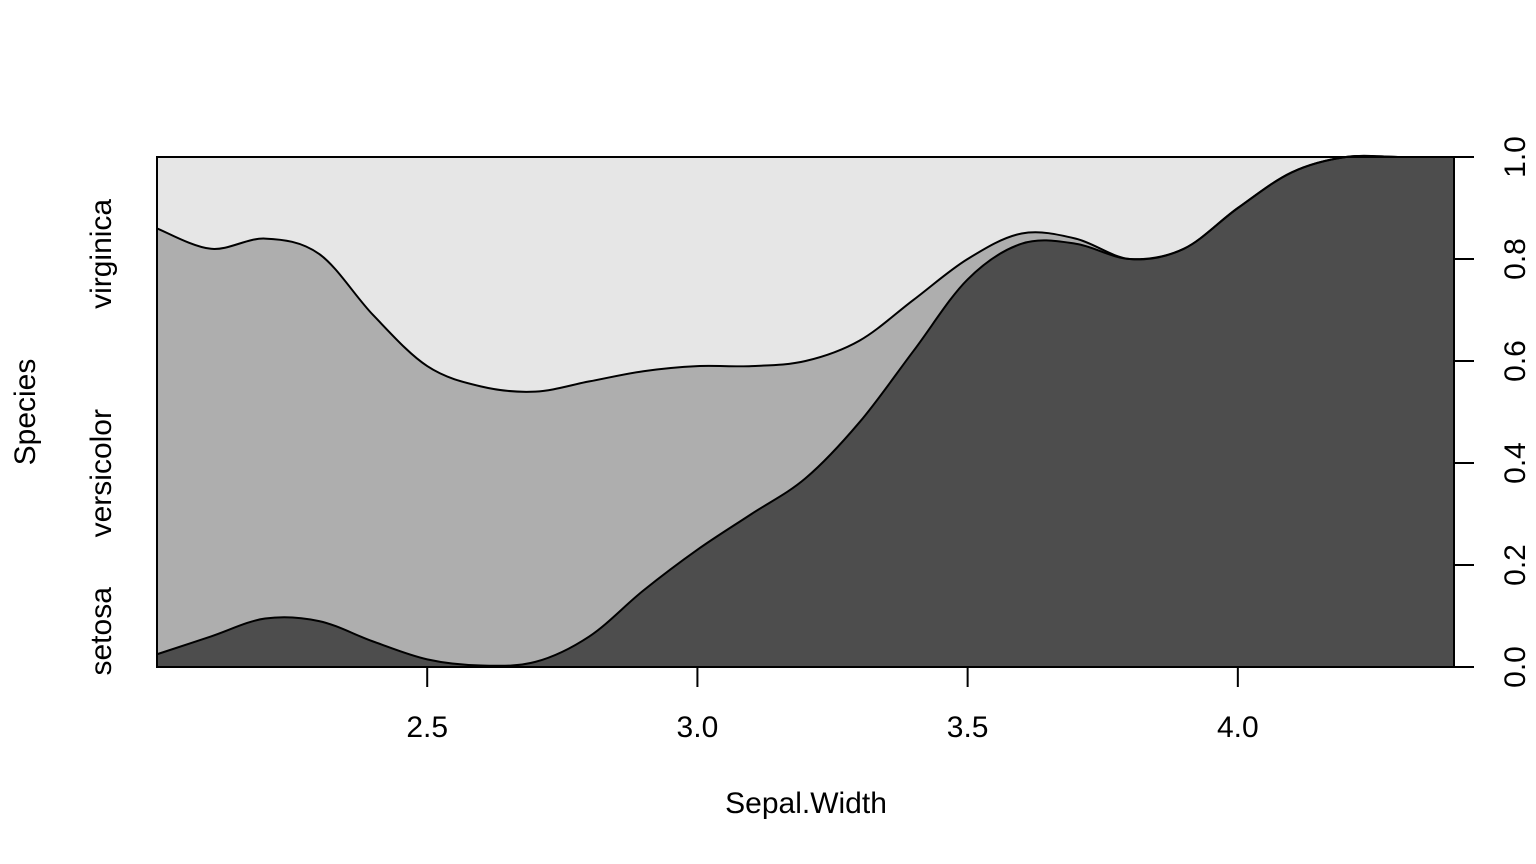 The width and height of the screenshot is (1536, 864). What do you see at coordinates (968, 727) in the screenshot?
I see `x-tick-label: 3.5` at bounding box center [968, 727].